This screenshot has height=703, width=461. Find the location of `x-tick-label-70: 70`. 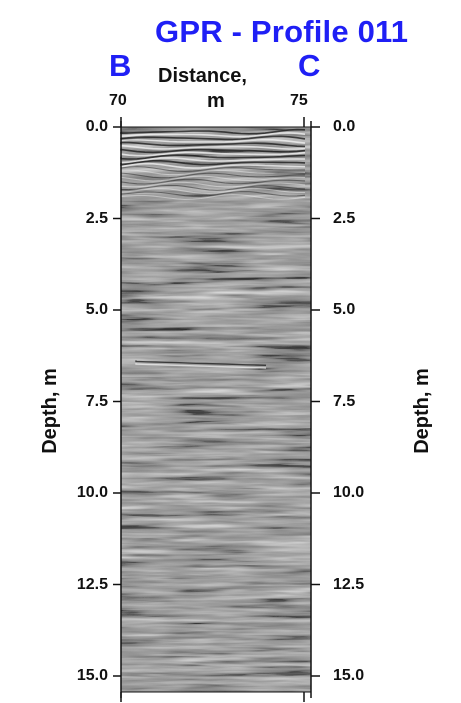

x-tick-label-70: 70 is located at coordinates (118, 100).